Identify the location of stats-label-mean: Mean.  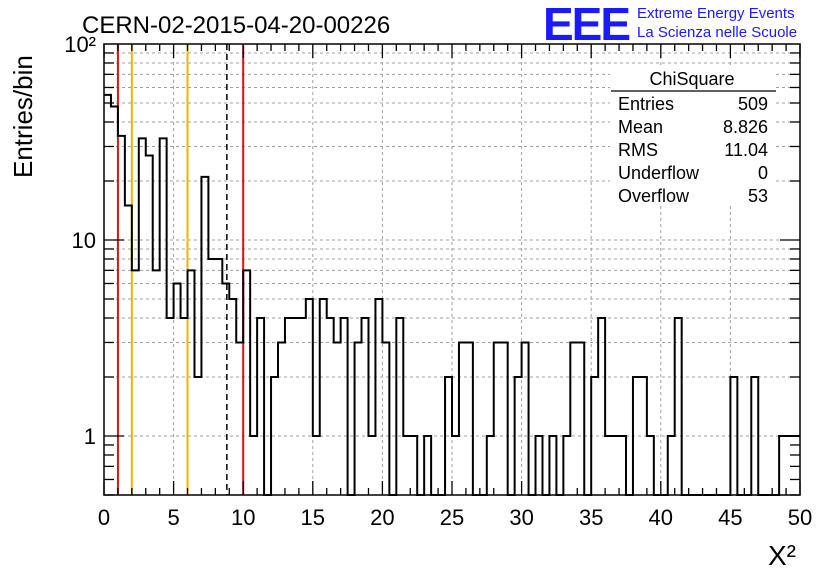
(640, 127).